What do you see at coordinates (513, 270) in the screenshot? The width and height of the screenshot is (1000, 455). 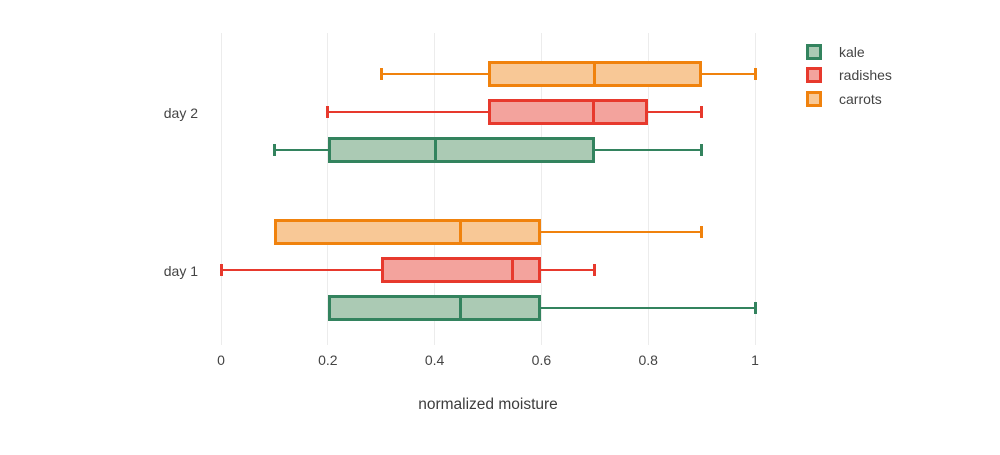 I see `radishes-day-1-median-line` at bounding box center [513, 270].